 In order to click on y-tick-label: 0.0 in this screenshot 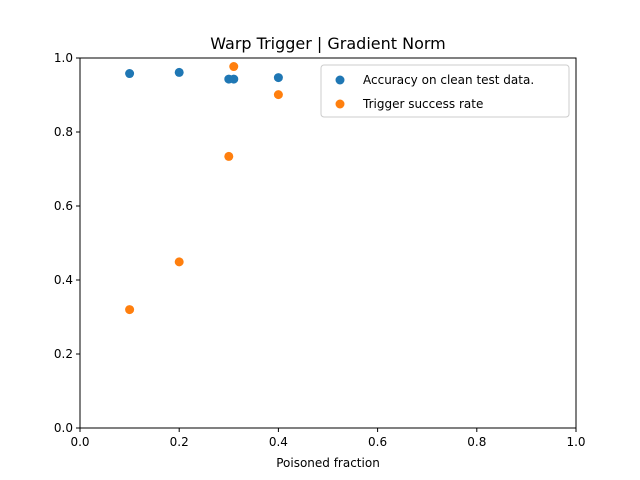, I will do `click(63, 428)`.